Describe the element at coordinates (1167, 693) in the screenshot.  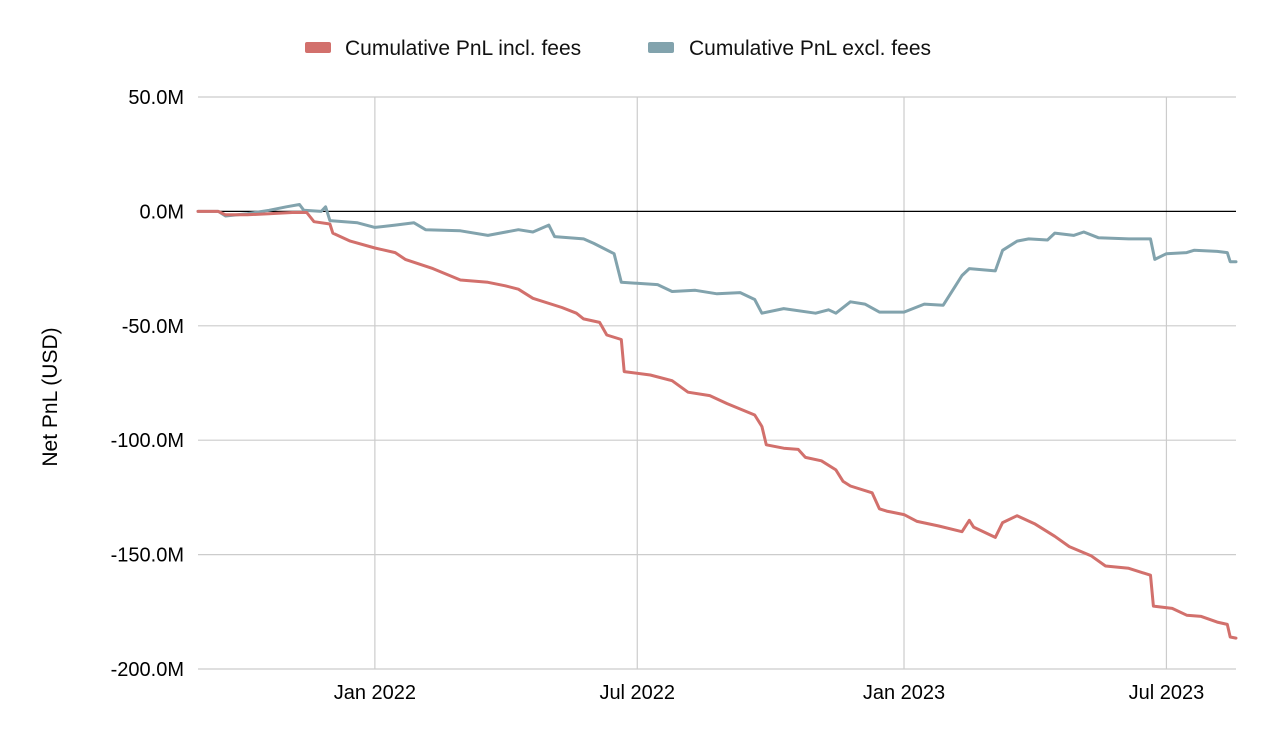
I see `x-tick-label: Jul 2023` at that location.